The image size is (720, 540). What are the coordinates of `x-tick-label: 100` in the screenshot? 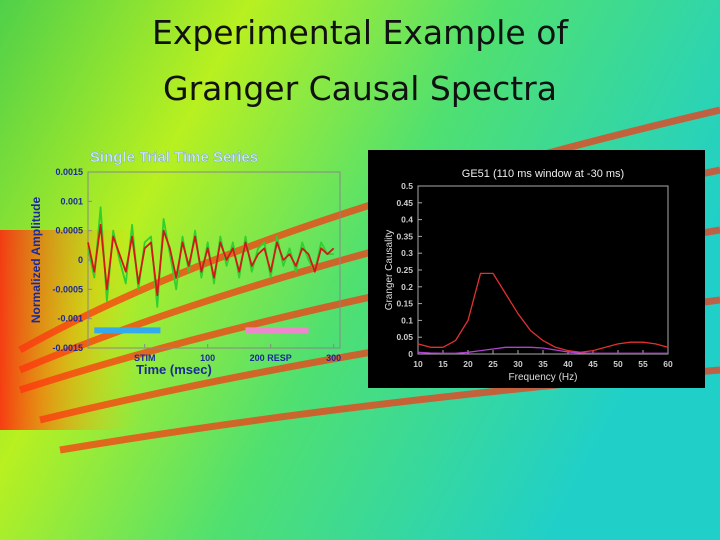 It's located at (207, 358).